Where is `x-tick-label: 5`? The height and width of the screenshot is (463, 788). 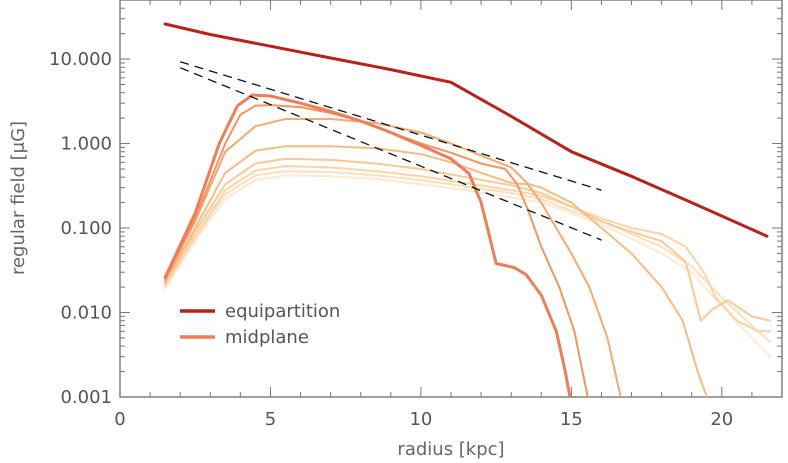
x-tick-label: 5 is located at coordinates (270, 419).